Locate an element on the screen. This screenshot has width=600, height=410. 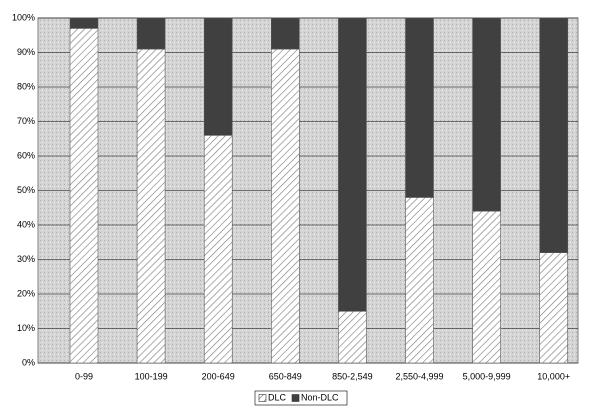
x-tick-label: 2,550-4,999 is located at coordinates (419, 376).